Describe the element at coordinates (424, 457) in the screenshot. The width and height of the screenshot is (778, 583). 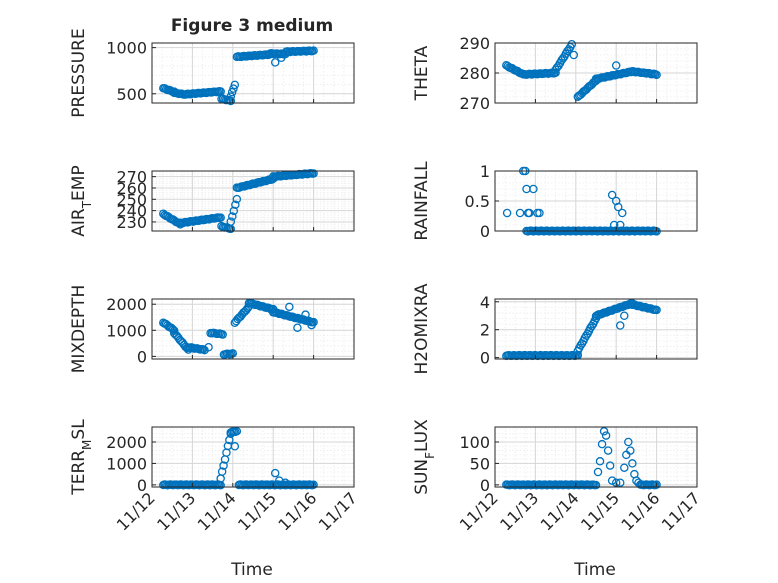
I see `y-axis-label: SUNFLUX` at that location.